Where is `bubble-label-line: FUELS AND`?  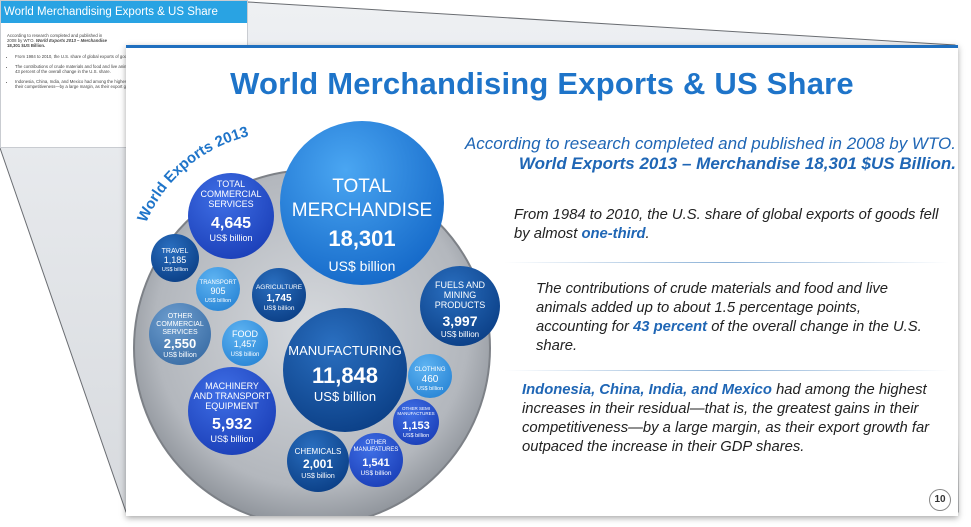
bubble-label-line: FUELS AND is located at coordinates (460, 285).